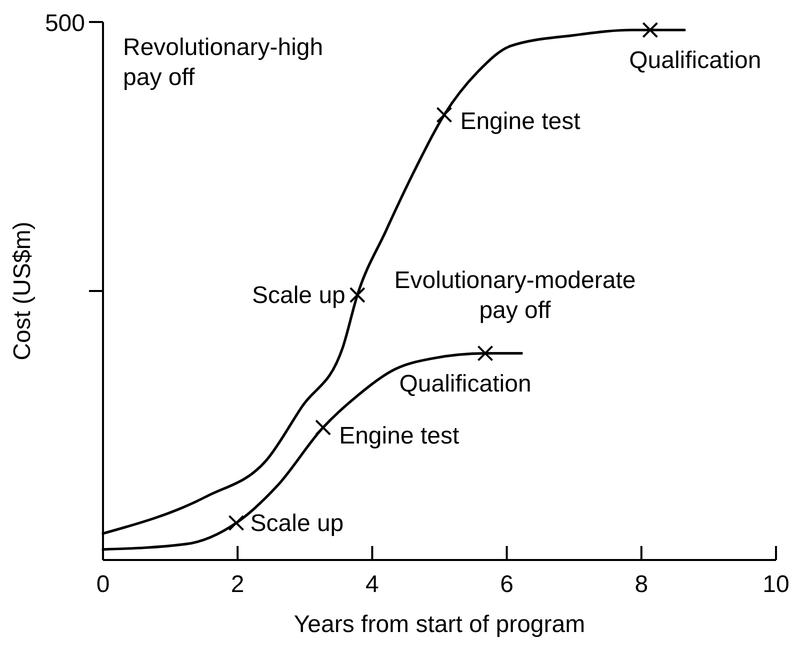 This screenshot has width=792, height=646. Describe the element at coordinates (515, 295) in the screenshot. I see `annotation: Evolutionary-moderate pay off` at that location.